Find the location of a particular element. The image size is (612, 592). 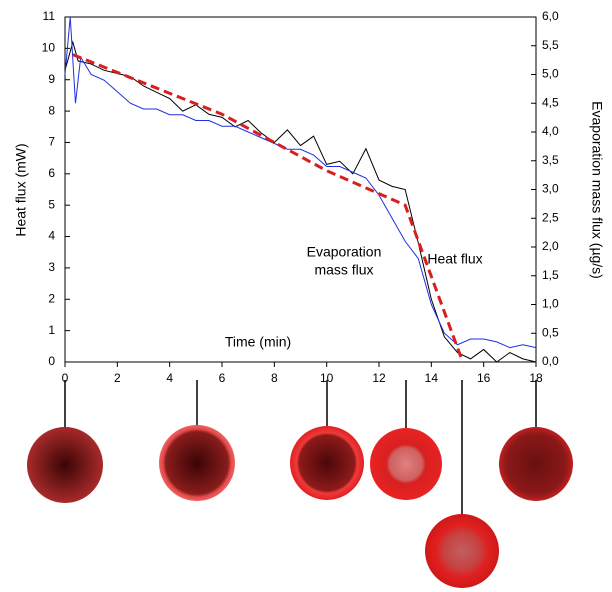

x-axis-label: Time (min) is located at coordinates (258, 342).